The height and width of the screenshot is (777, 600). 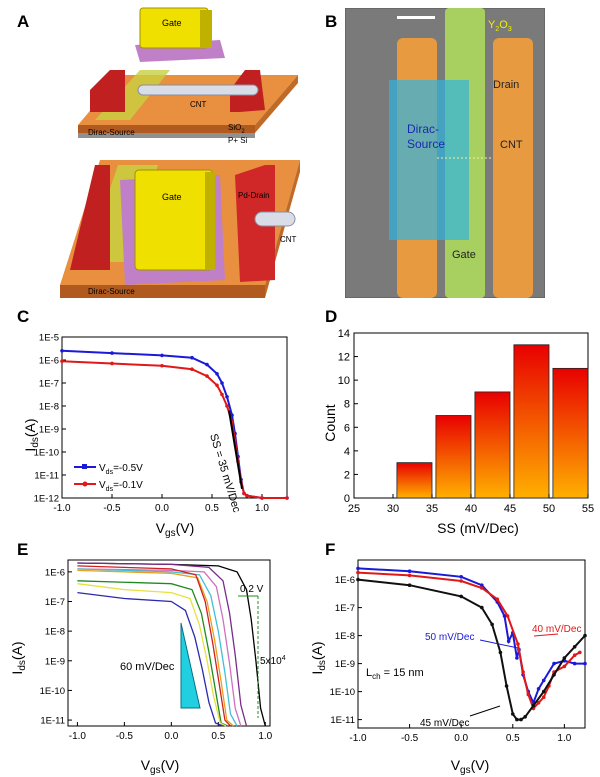 What do you see at coordinates (506, 85) in the screenshot?
I see `drain-label: Drain` at bounding box center [506, 85].